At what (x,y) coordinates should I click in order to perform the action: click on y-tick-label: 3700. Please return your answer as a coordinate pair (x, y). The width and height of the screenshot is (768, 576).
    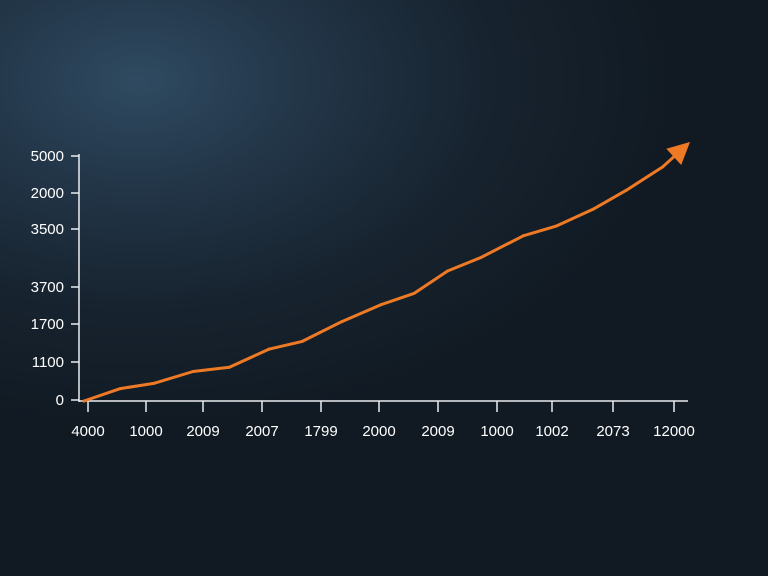
    Looking at the image, I should click on (47, 287).